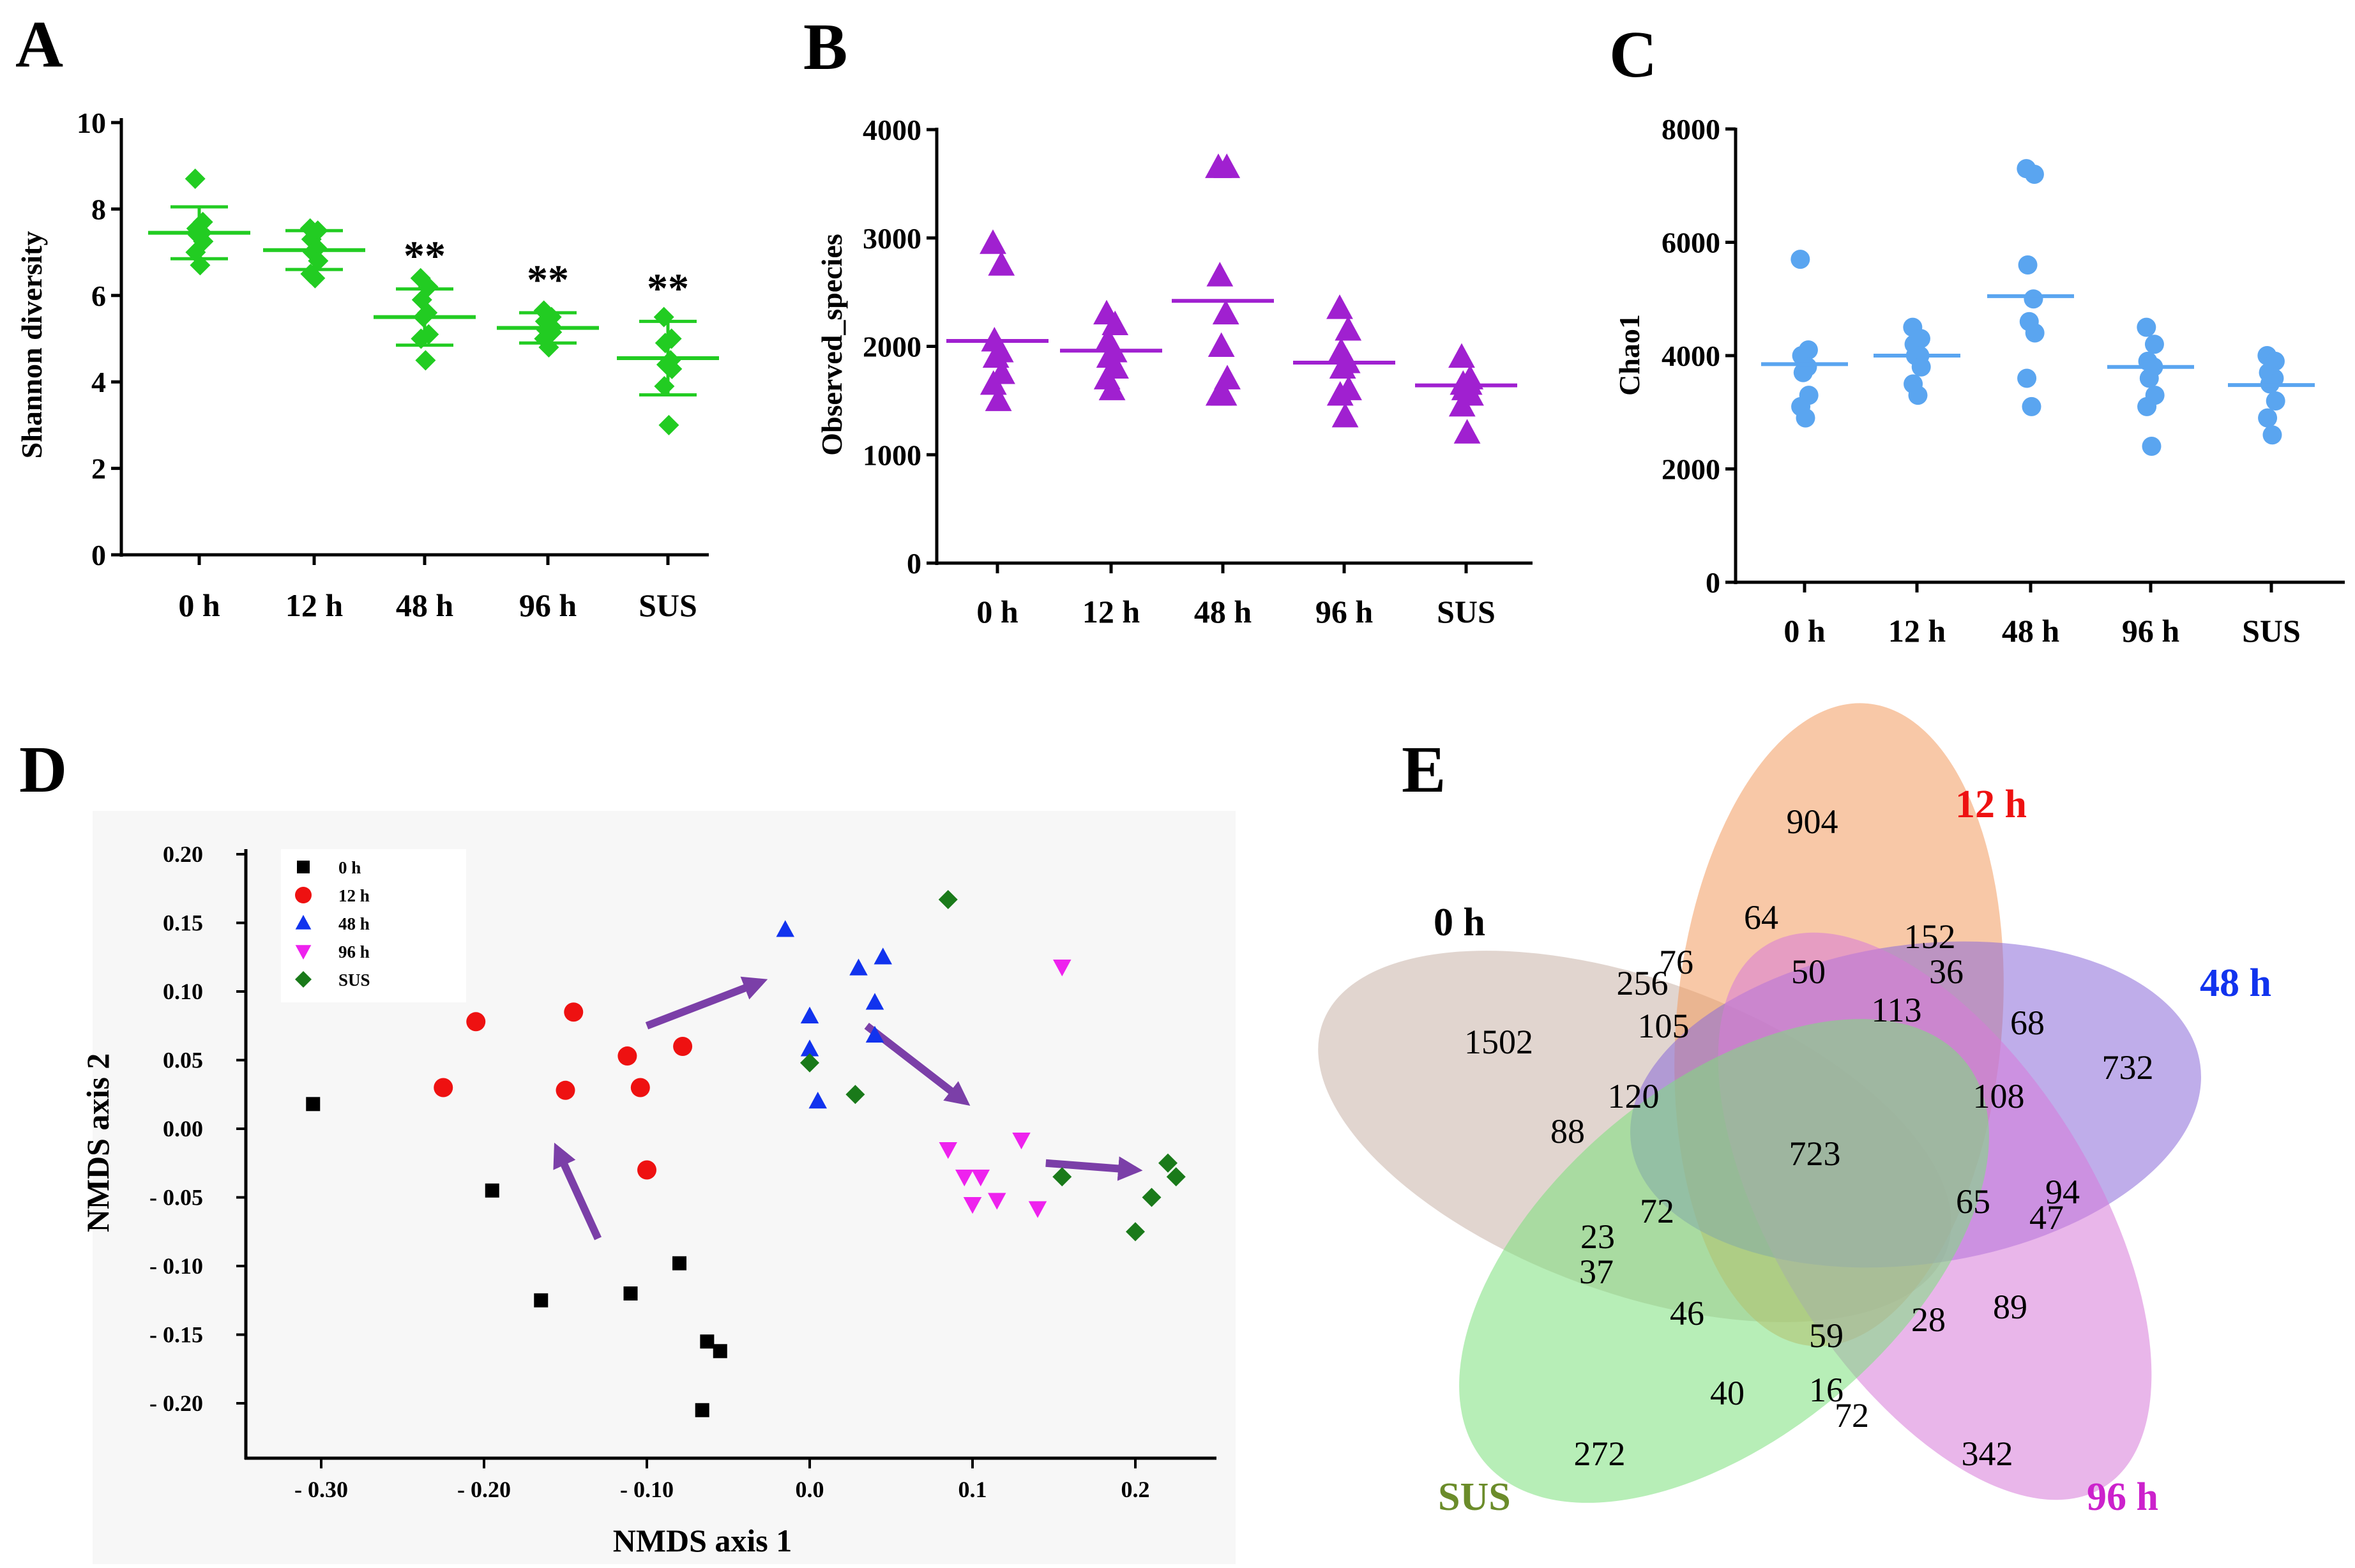 This screenshot has height=1568, width=2355. Describe the element at coordinates (1691, 243) in the screenshot. I see `panel-c-y-tick-label: 6000` at that location.